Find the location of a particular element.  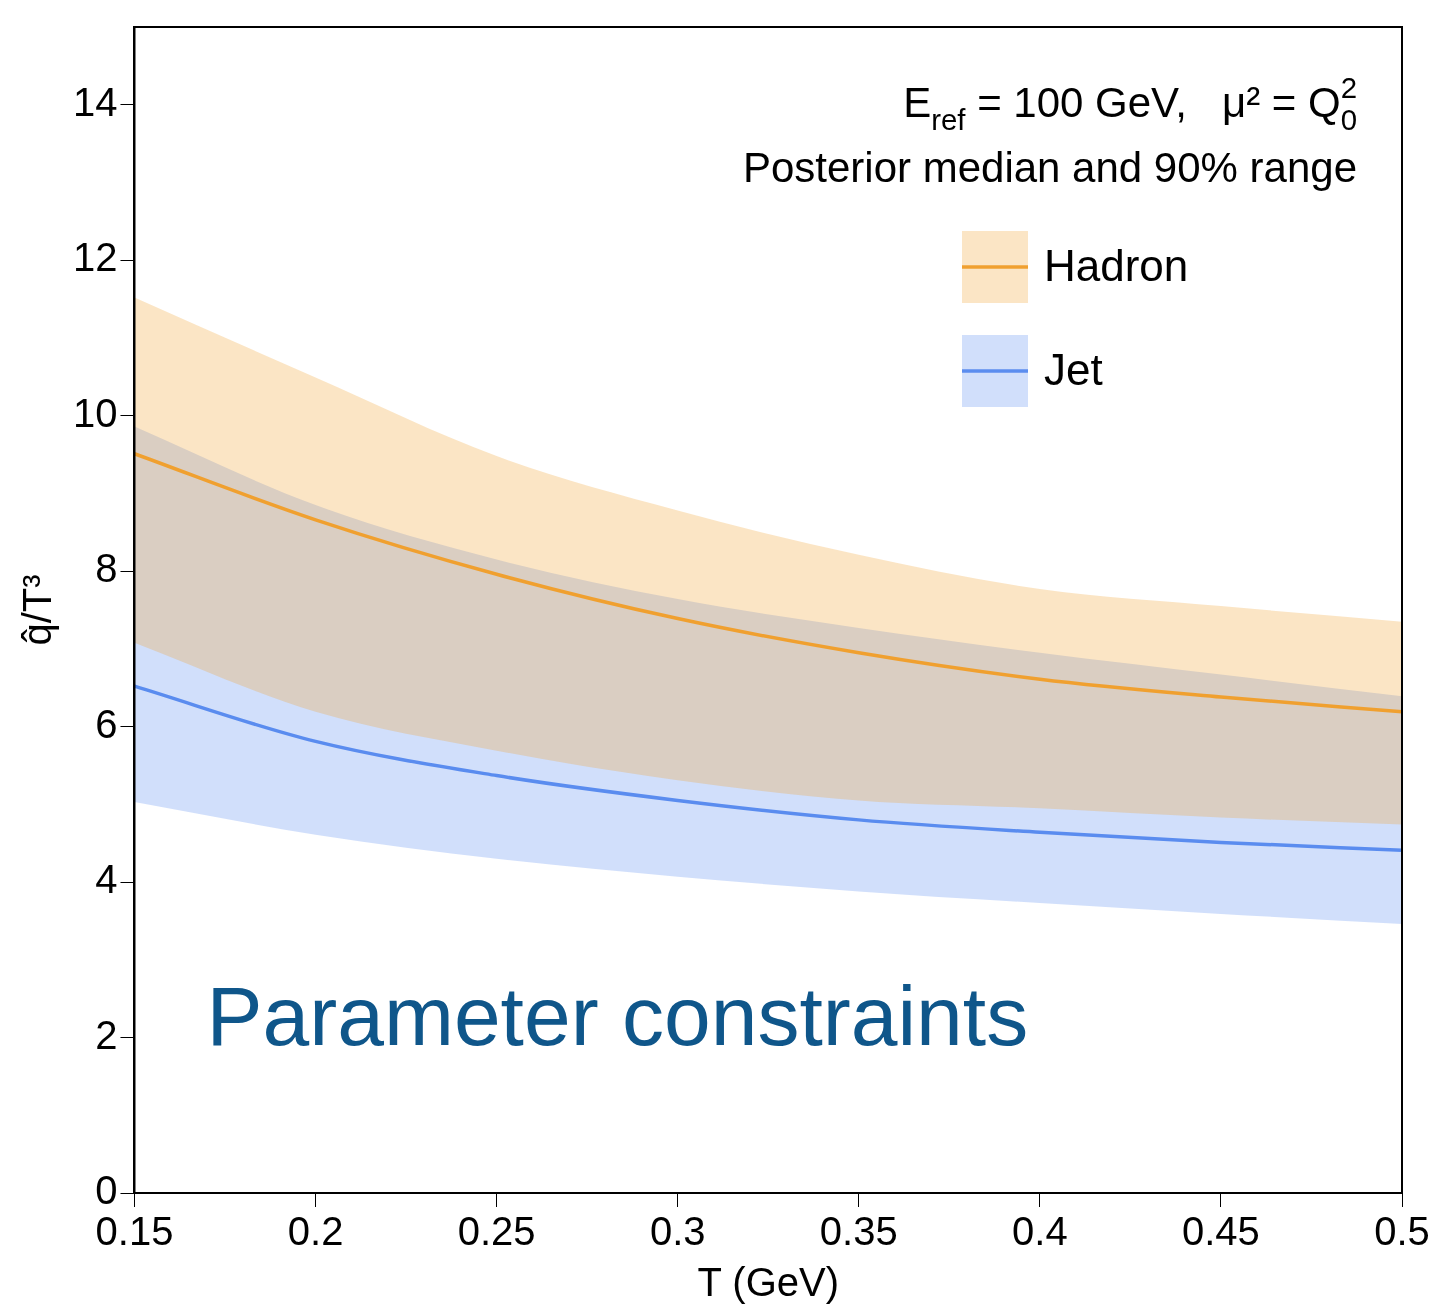

legend-label: Jet is located at coordinates (1073, 370).